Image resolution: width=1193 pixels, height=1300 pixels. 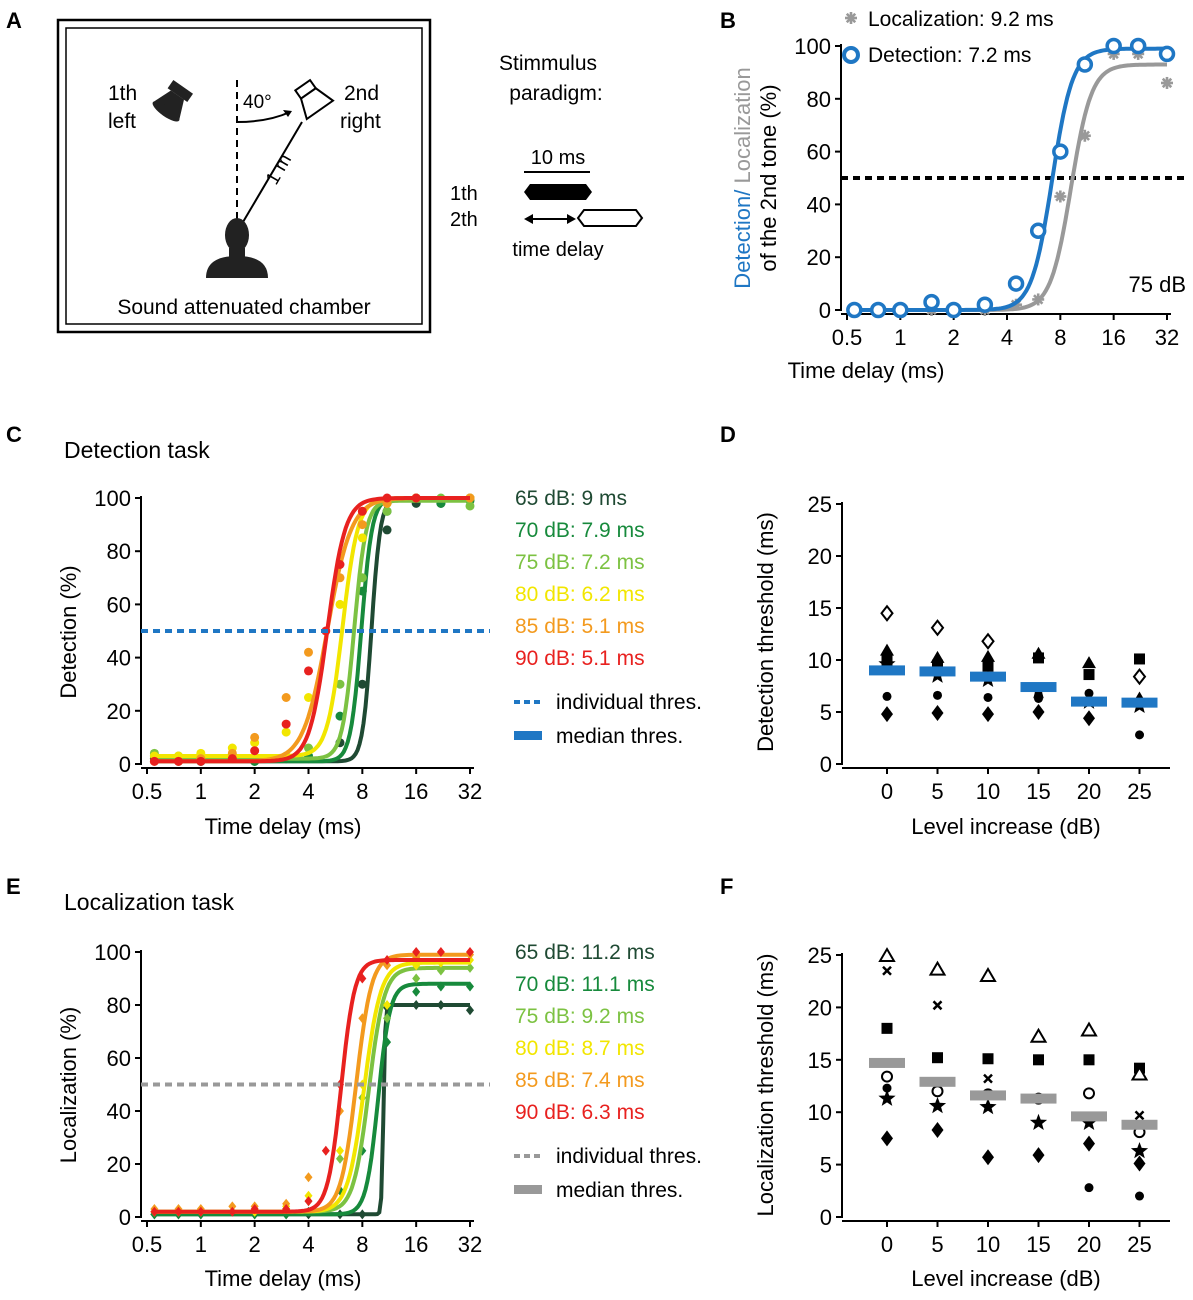 What do you see at coordinates (580, 1016) in the screenshot?
I see `e-legend-entry-2: 75 dB: 9.2 ms` at bounding box center [580, 1016].